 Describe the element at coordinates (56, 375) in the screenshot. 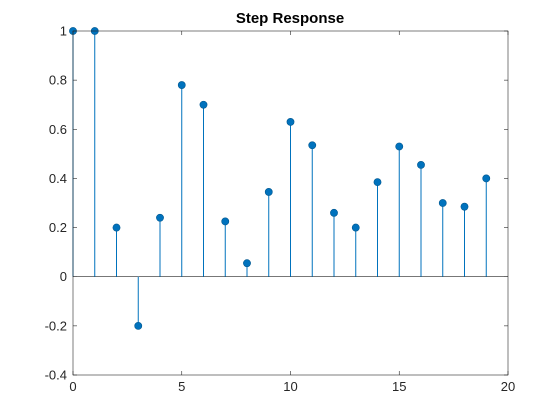

I see `y-tick-label: -0.4` at that location.